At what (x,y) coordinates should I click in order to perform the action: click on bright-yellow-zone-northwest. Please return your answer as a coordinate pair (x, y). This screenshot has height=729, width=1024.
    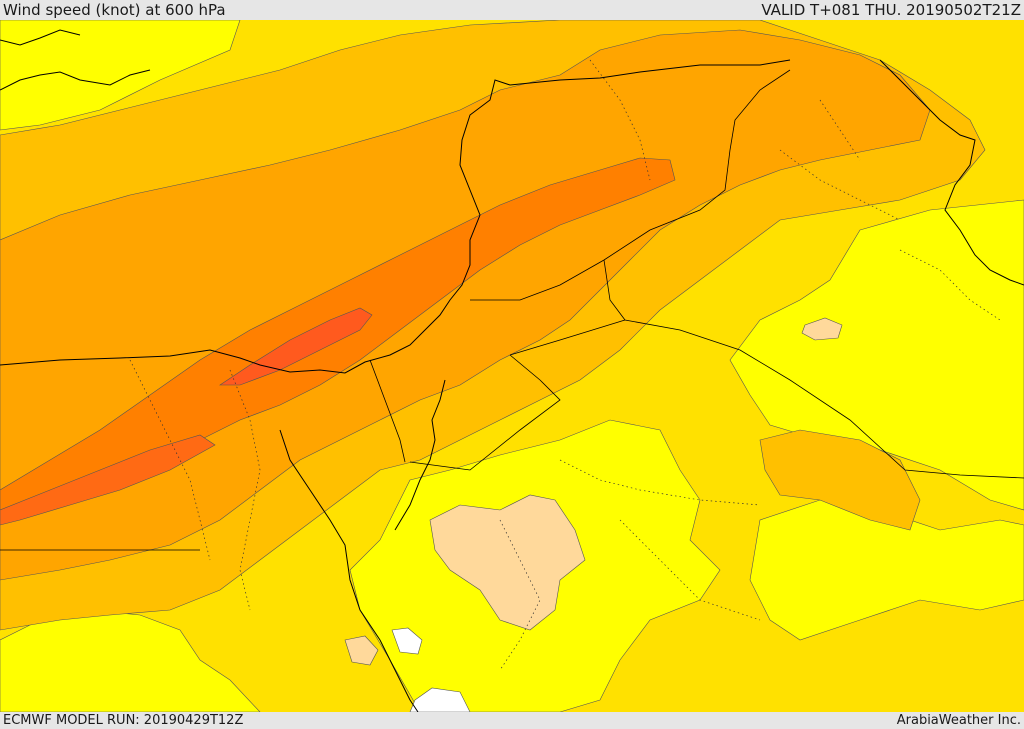
    Looking at the image, I should click on (120, 75).